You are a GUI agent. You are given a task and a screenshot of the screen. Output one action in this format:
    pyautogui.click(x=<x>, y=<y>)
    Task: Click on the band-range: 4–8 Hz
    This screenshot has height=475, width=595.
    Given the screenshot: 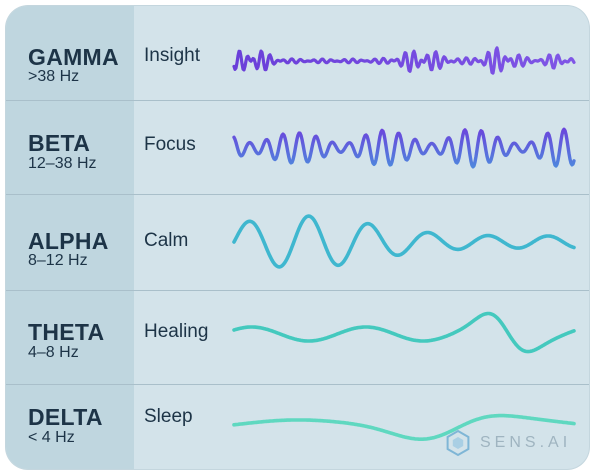 What is the action you would take?
    pyautogui.click(x=53, y=352)
    